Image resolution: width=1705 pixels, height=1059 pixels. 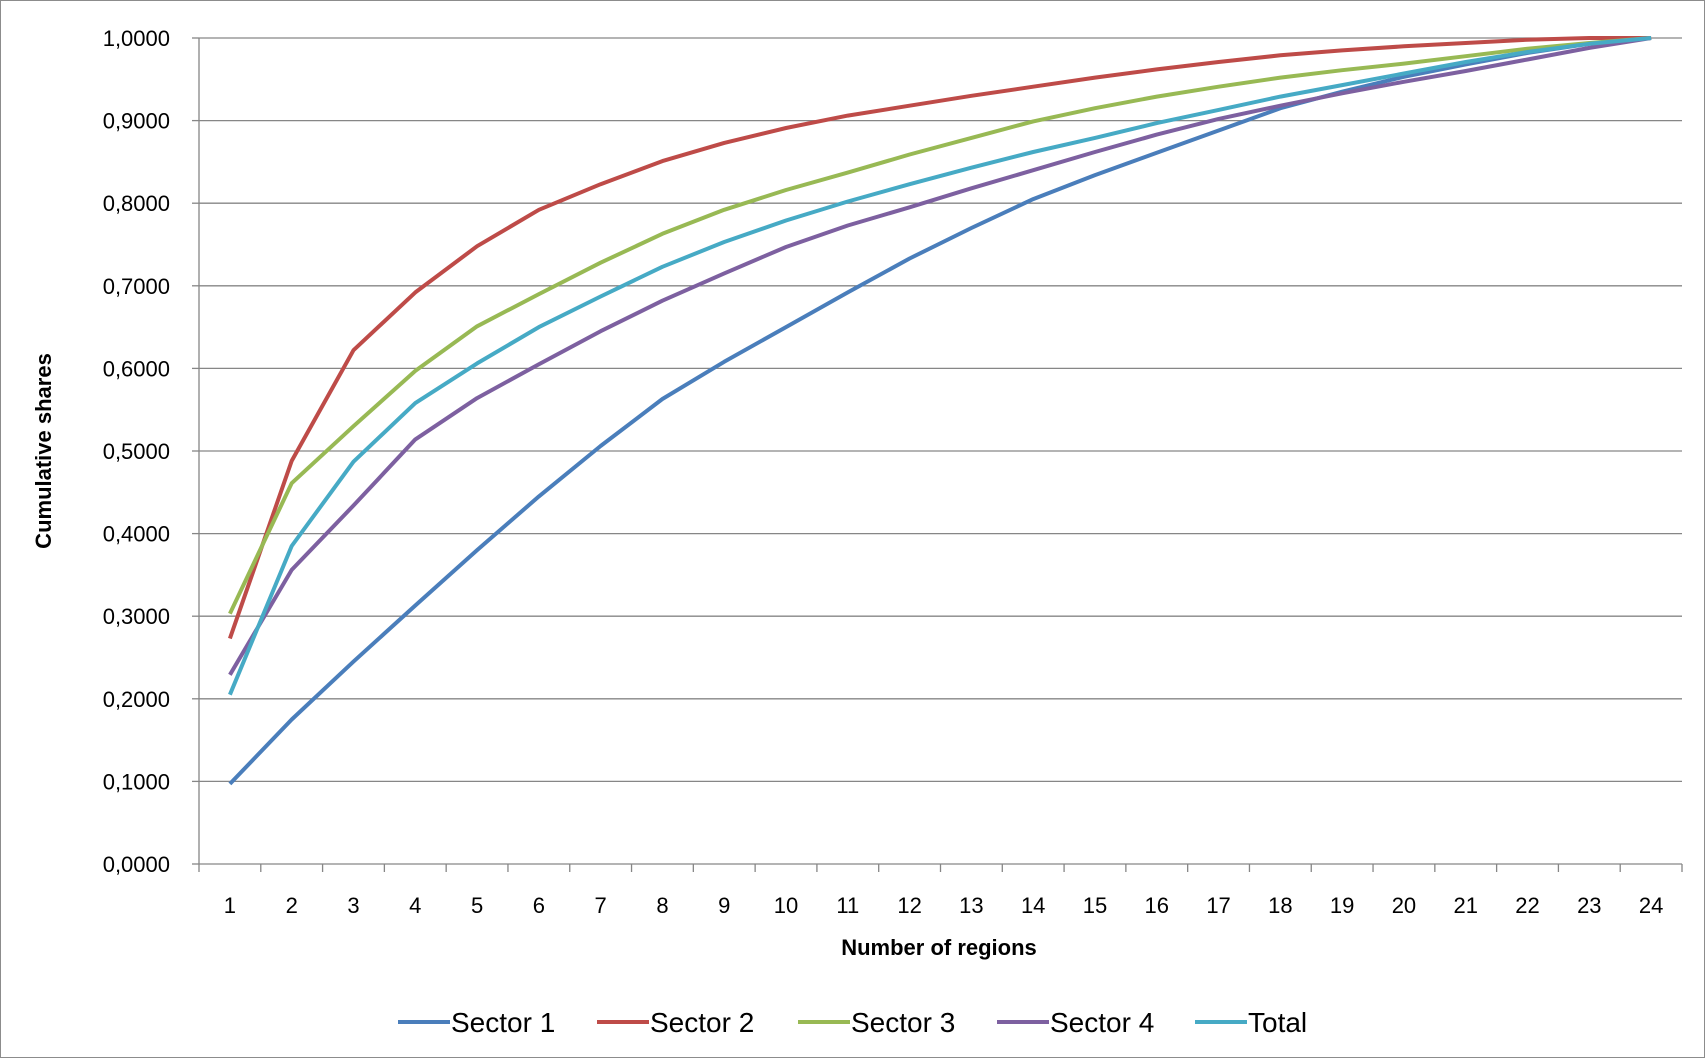 I want to click on x-tick-label: 4, so click(x=415, y=905).